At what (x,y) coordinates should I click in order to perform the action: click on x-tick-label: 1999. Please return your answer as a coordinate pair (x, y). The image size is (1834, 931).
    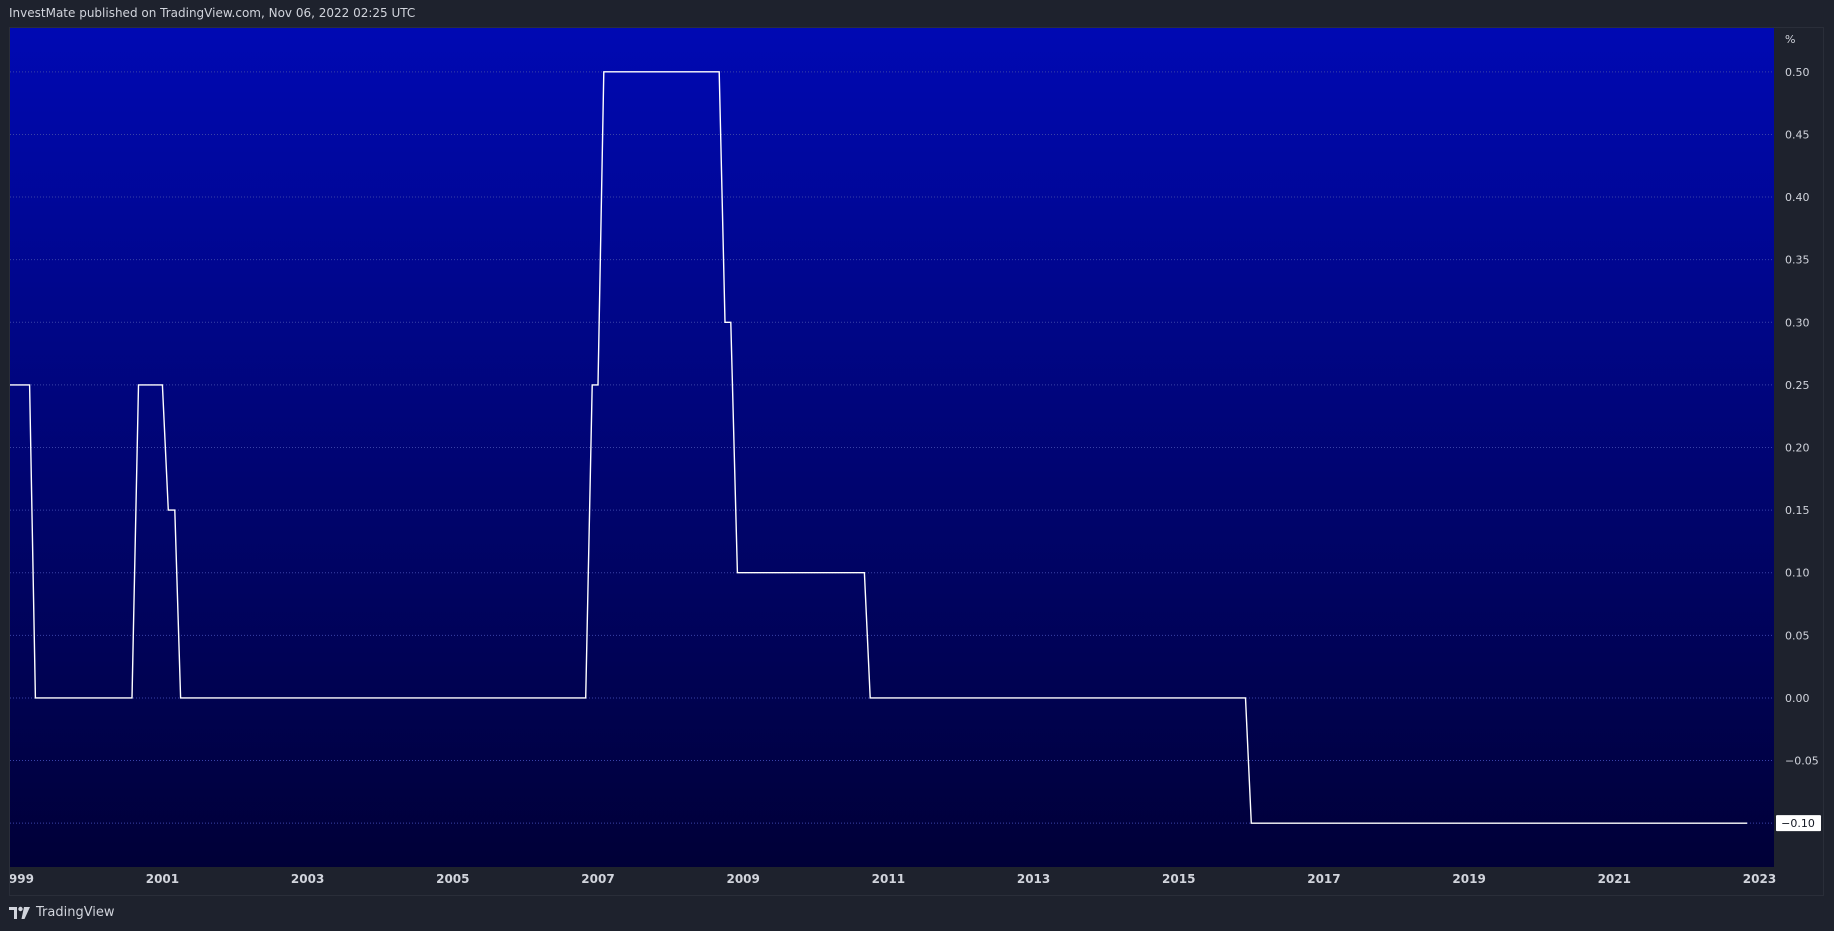
    Looking at the image, I should click on (22, 879).